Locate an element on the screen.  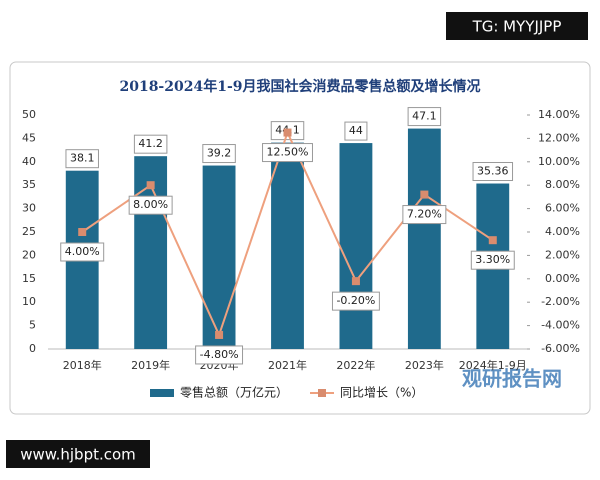
y-tick-label: 10 is located at coordinates (29, 301).